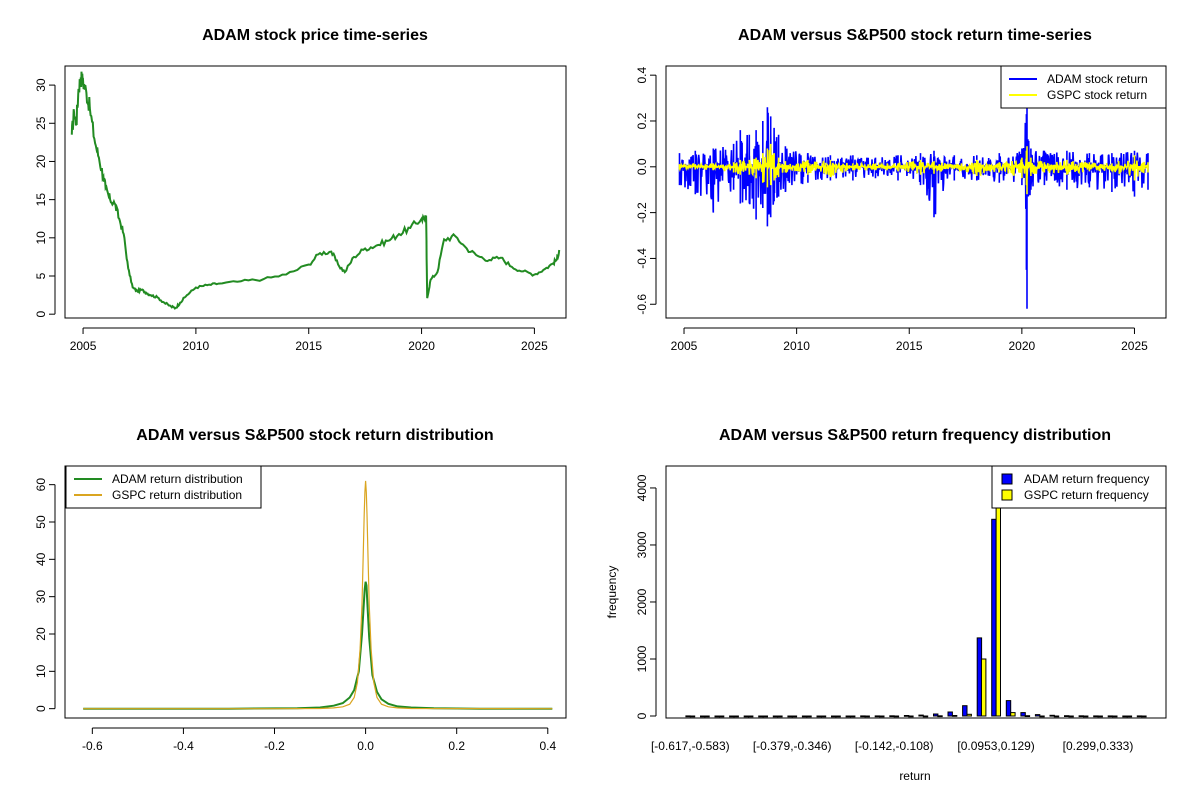  I want to click on x-tick-label: 0.2, so click(456, 746).